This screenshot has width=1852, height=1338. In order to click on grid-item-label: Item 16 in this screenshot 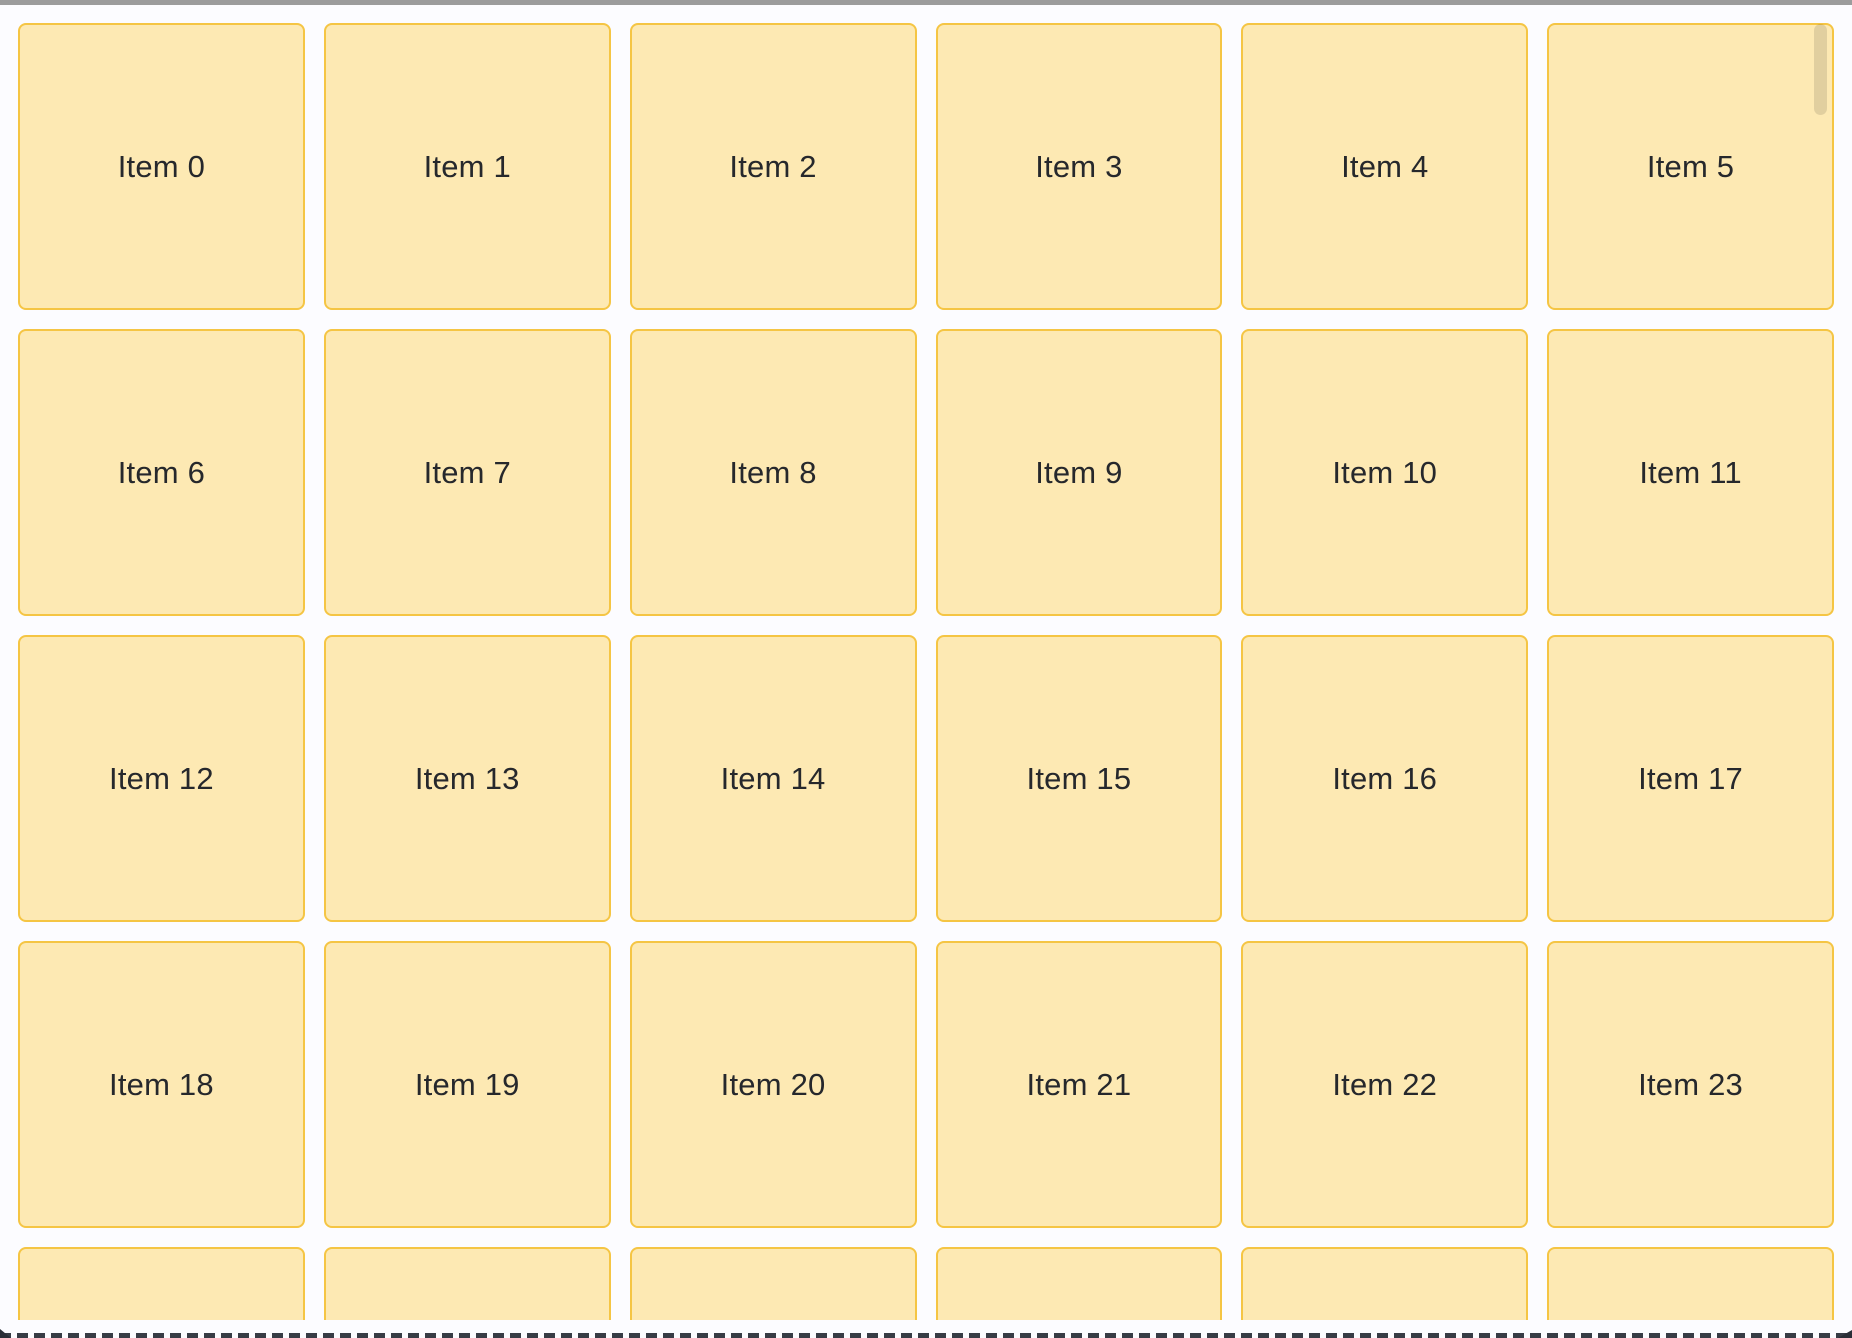, I will do `click(1385, 778)`.